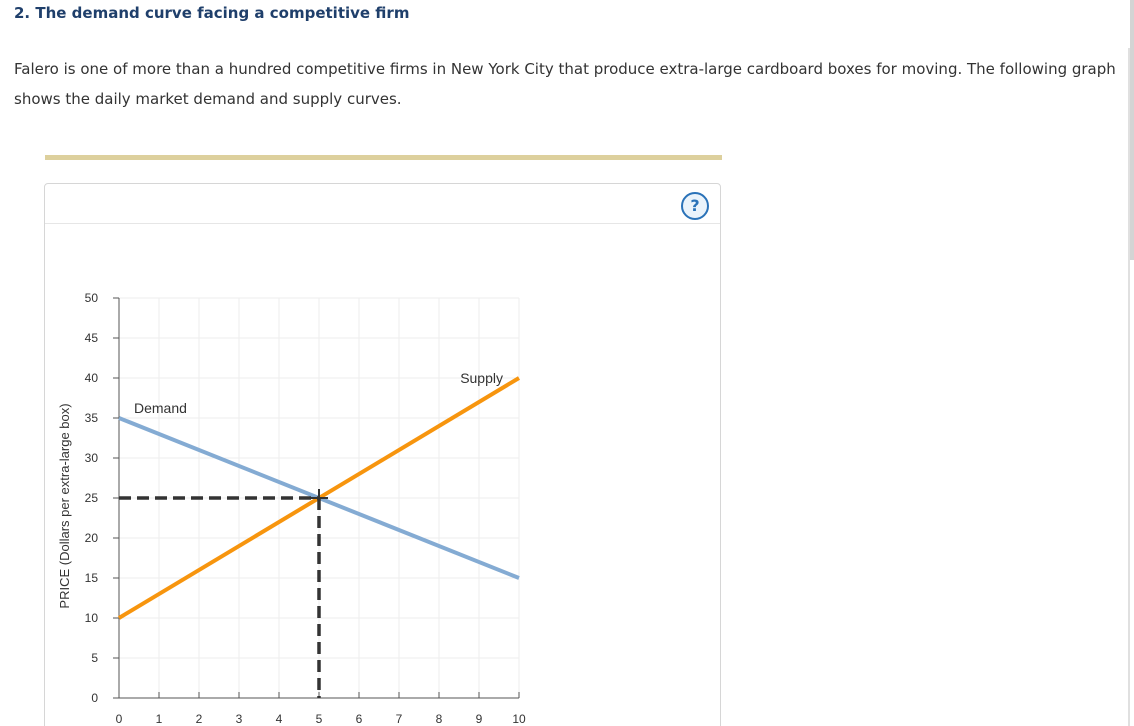 The height and width of the screenshot is (726, 1134). What do you see at coordinates (119, 719) in the screenshot?
I see `x-tick-label: 0` at bounding box center [119, 719].